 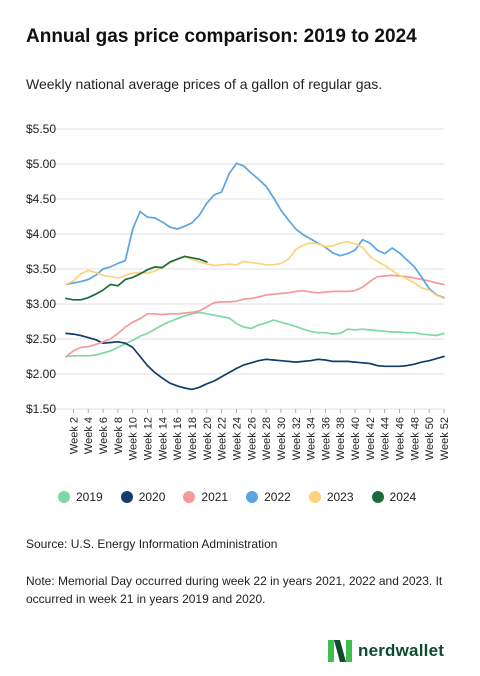 What do you see at coordinates (104, 435) in the screenshot?
I see `x-tick-label: Week 6` at bounding box center [104, 435].